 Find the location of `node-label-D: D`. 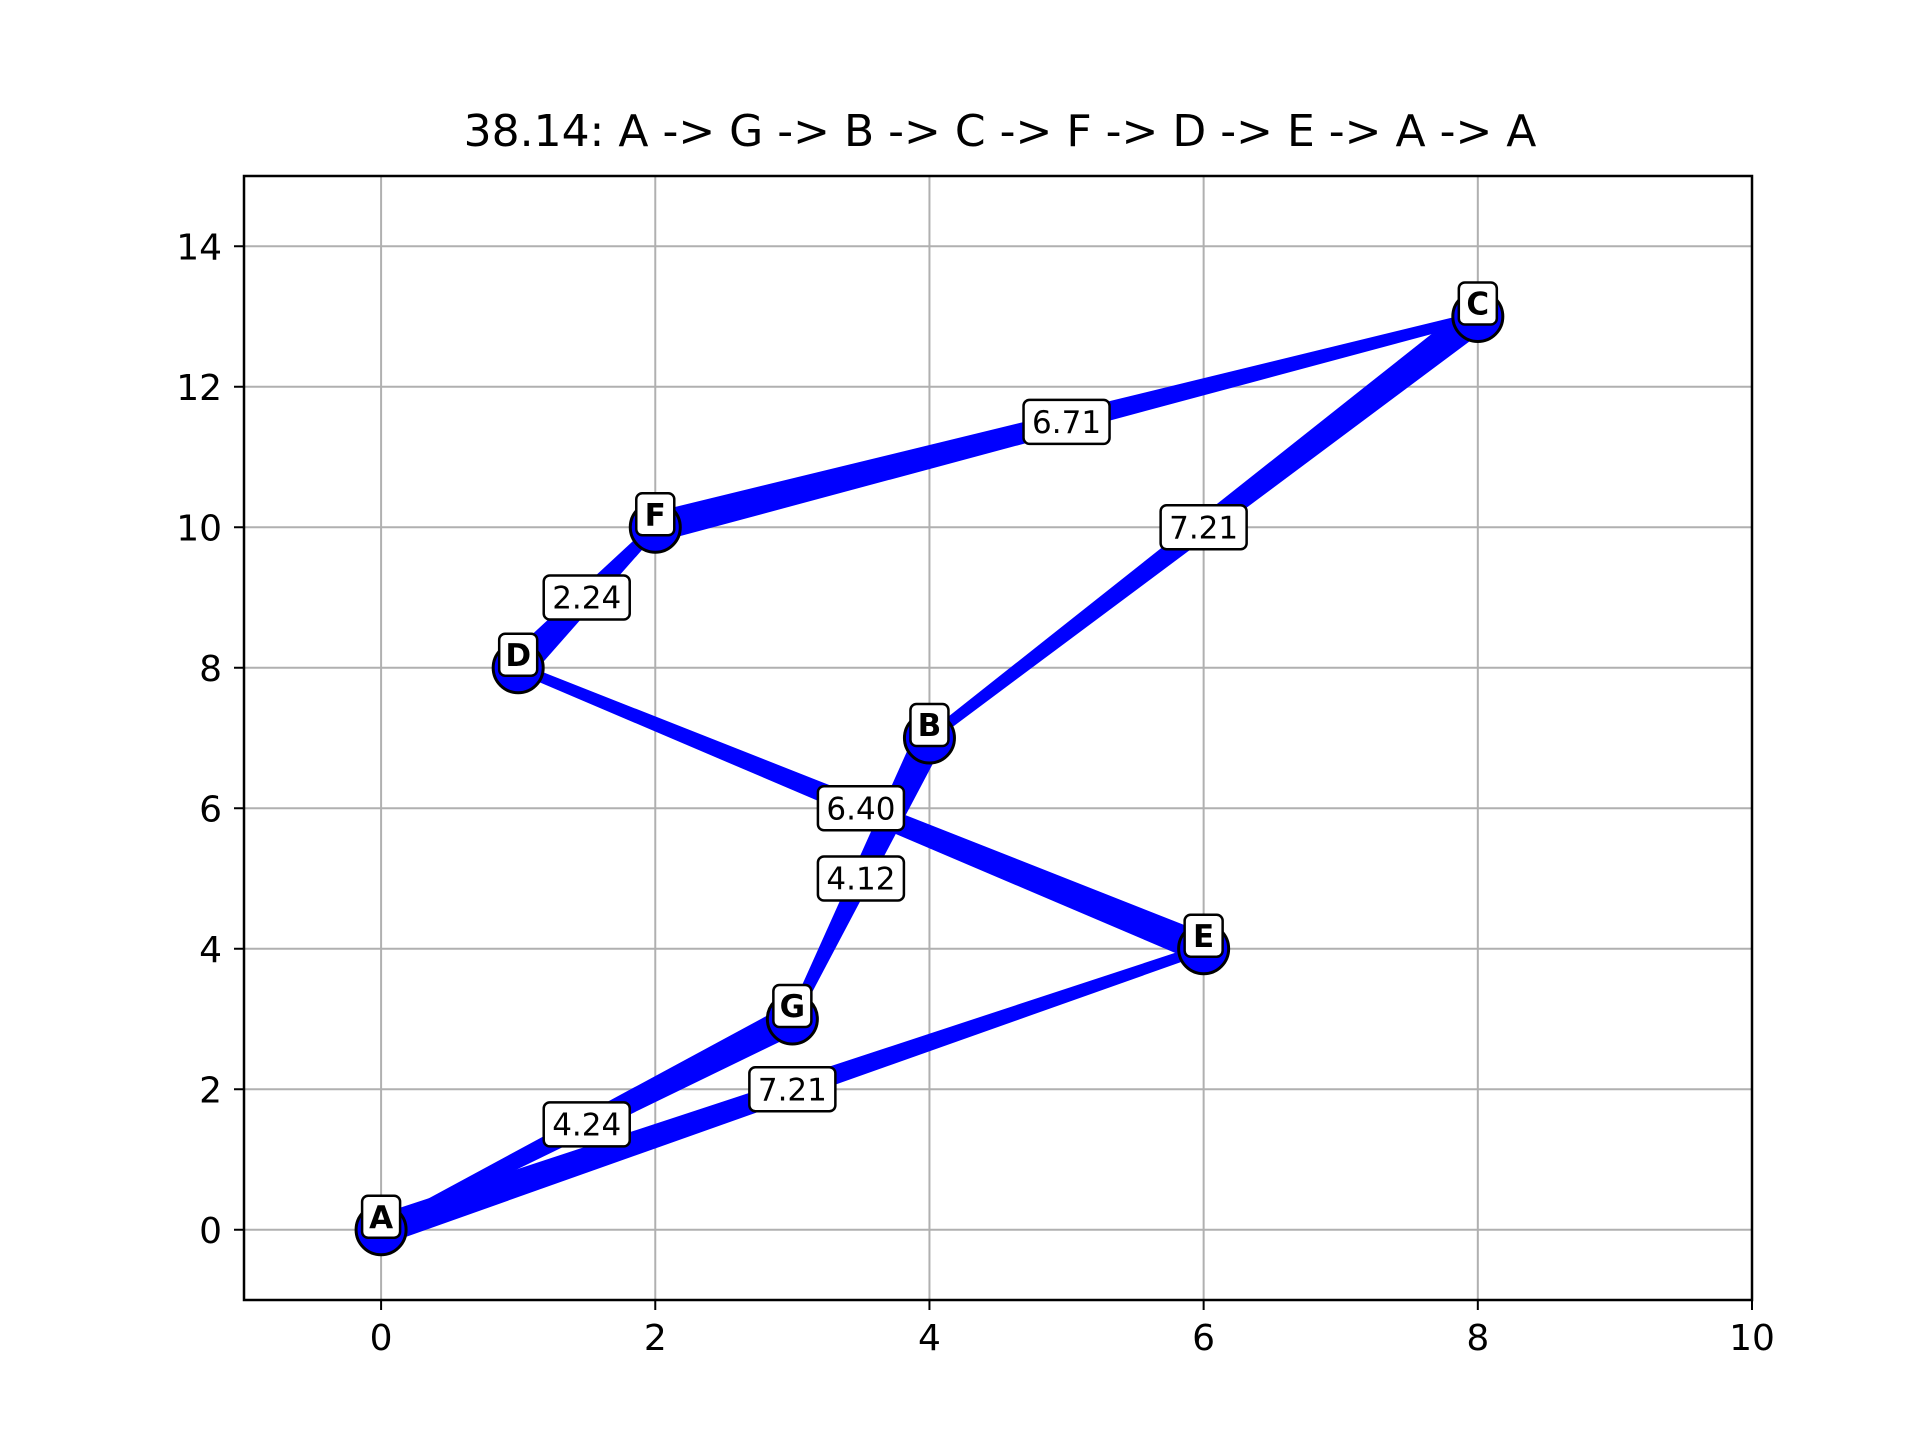

node-label-D: D is located at coordinates (518, 654).